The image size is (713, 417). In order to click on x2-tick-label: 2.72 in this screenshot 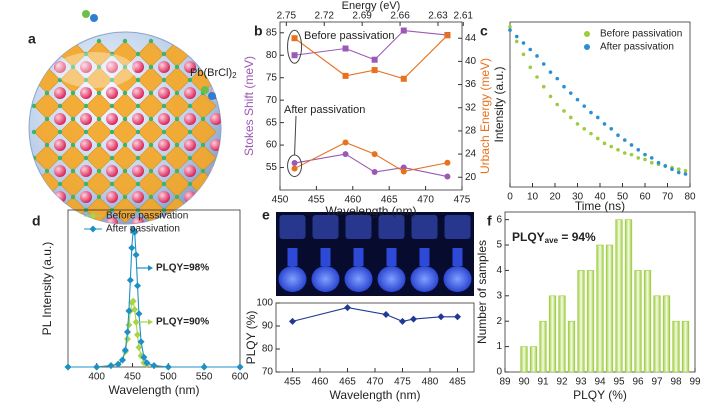, I will do `click(325, 16)`.